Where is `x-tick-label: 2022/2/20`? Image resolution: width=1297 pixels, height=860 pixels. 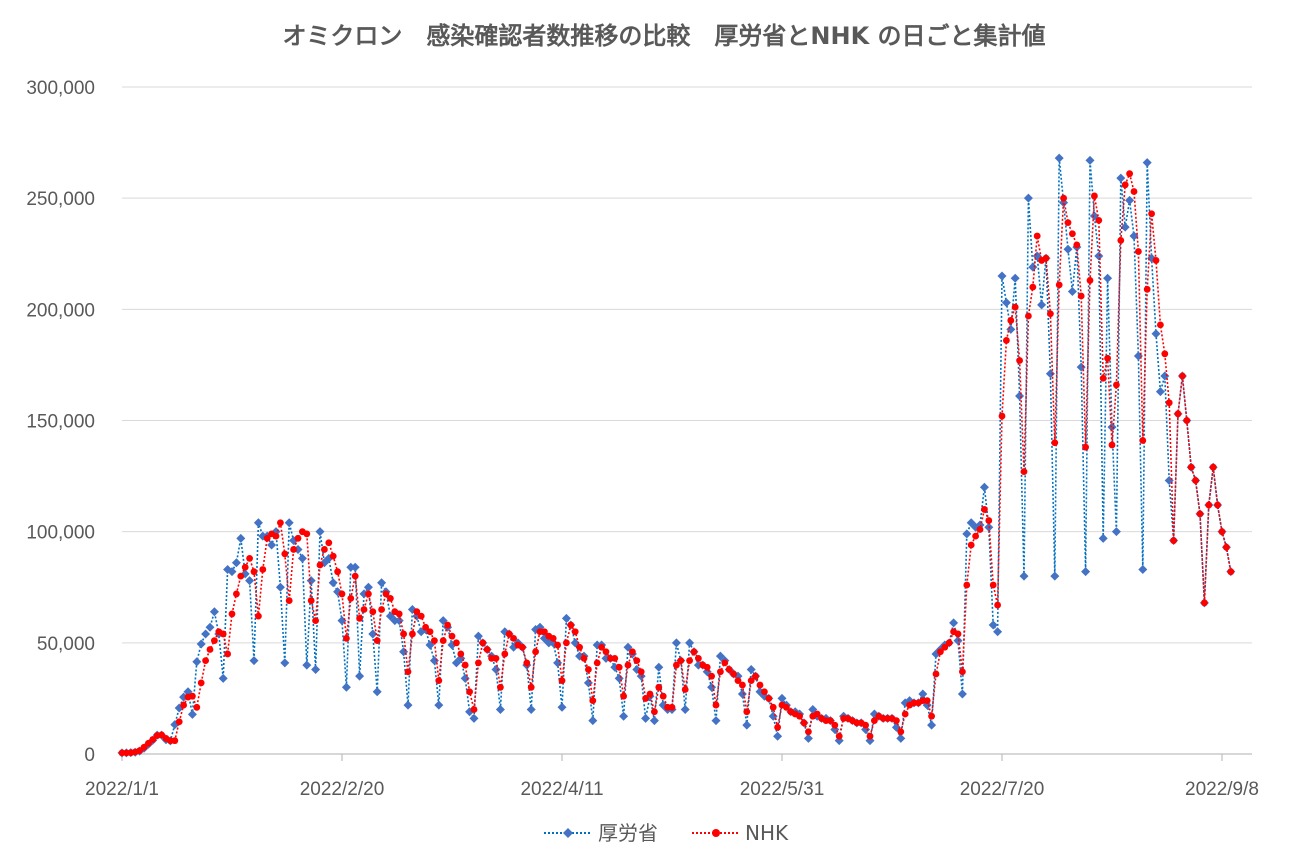 x-tick-label: 2022/2/20 is located at coordinates (342, 789).